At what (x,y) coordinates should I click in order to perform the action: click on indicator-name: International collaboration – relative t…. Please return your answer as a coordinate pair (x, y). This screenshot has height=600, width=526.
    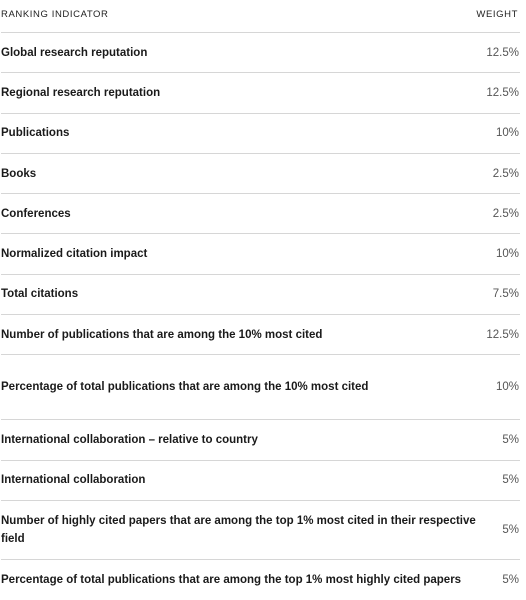
    Looking at the image, I should click on (129, 440).